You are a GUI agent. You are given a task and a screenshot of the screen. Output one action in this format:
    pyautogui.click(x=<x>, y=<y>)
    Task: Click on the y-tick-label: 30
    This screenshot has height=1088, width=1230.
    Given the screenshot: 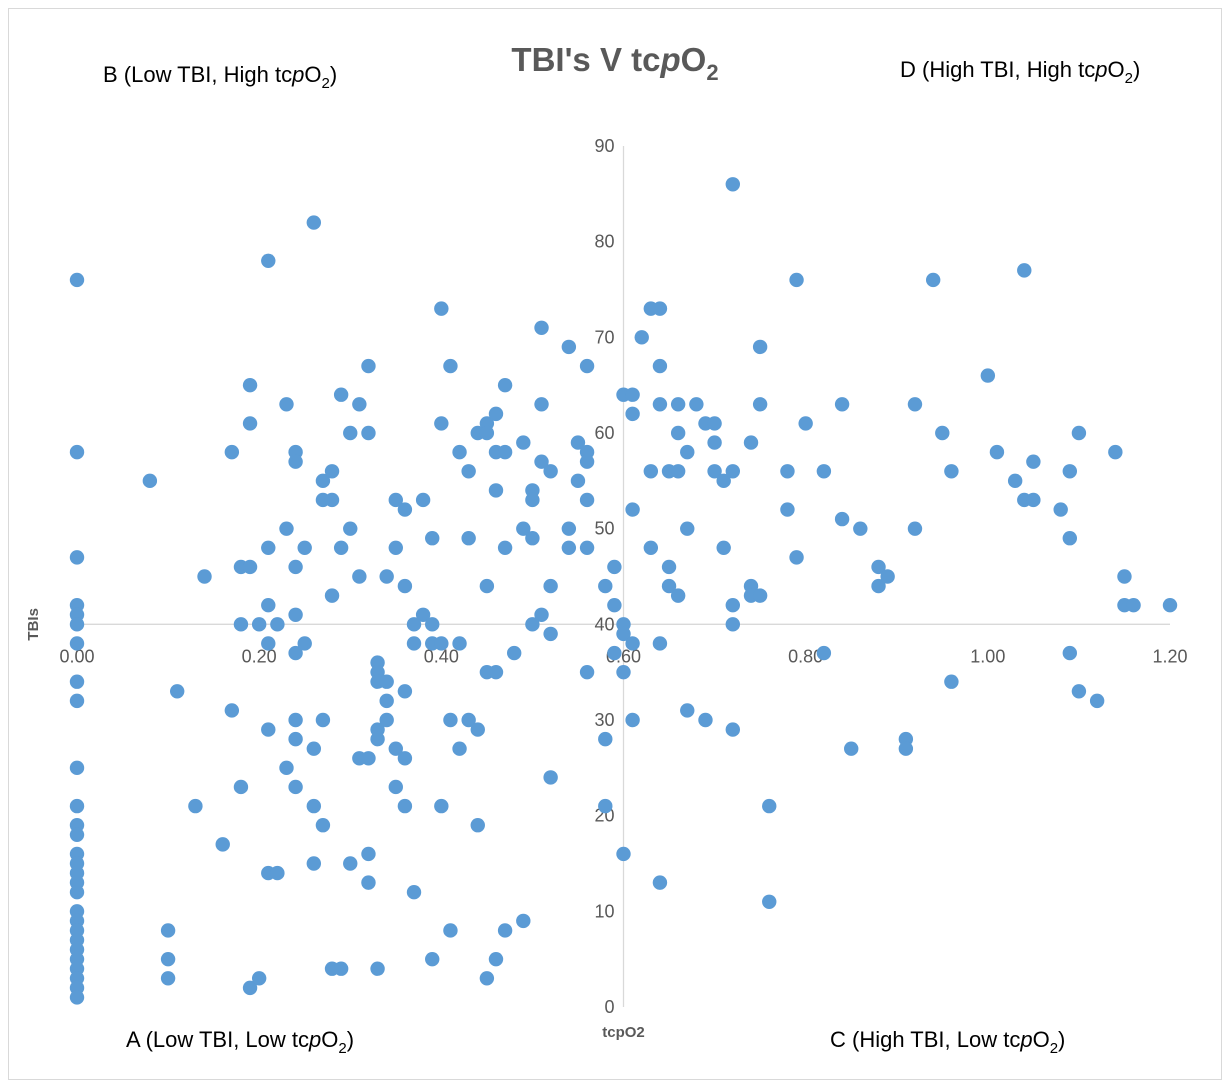 What is the action you would take?
    pyautogui.click(x=604, y=720)
    